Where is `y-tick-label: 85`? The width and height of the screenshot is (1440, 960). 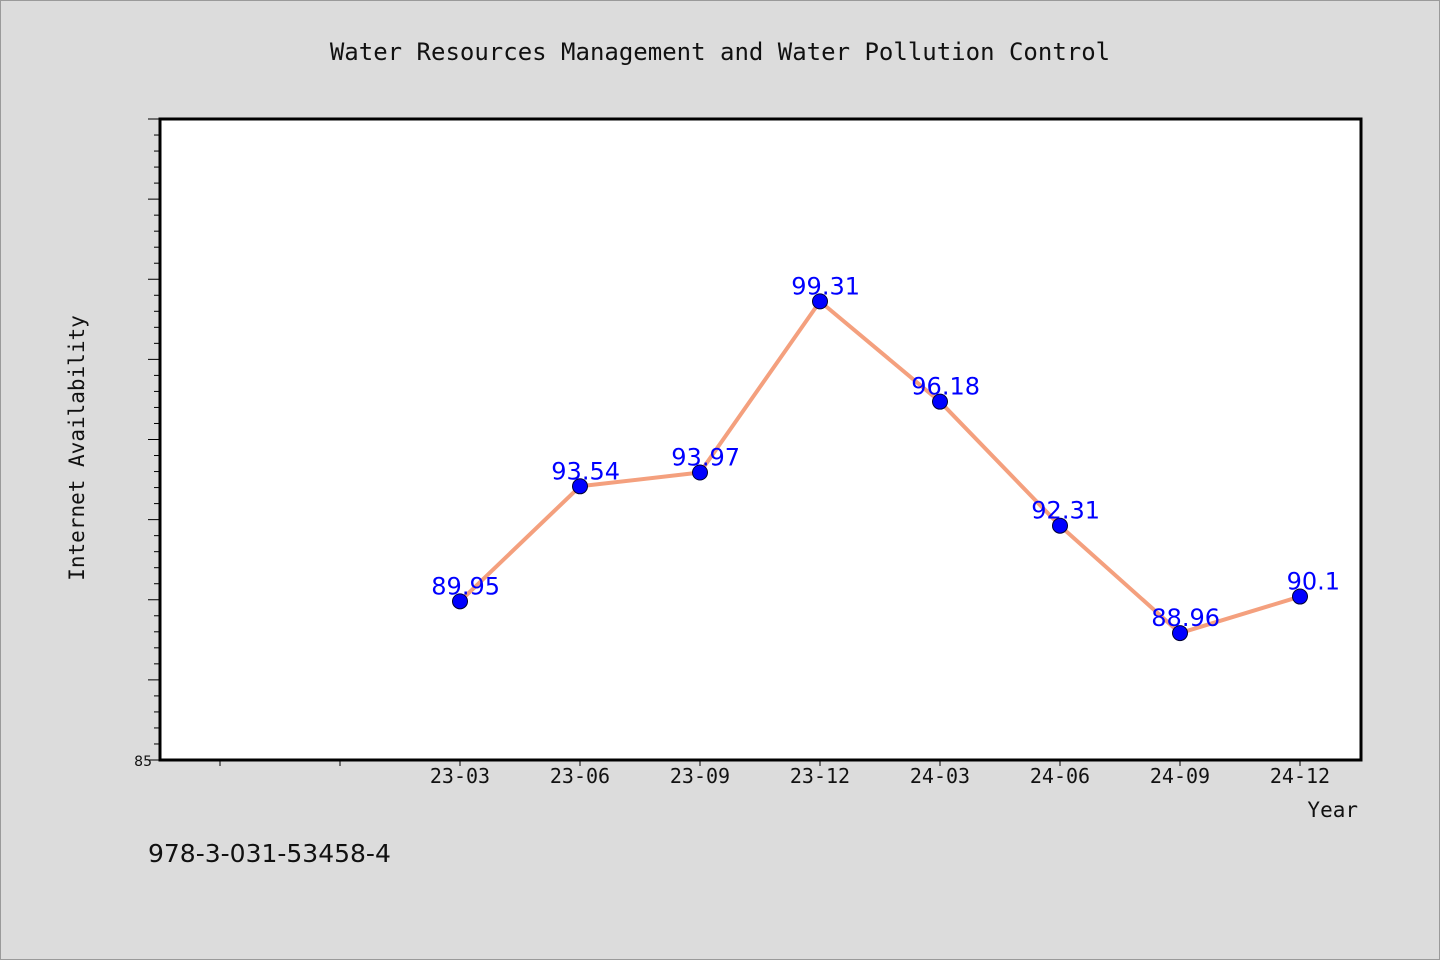
y-tick-label: 85 is located at coordinates (143, 762).